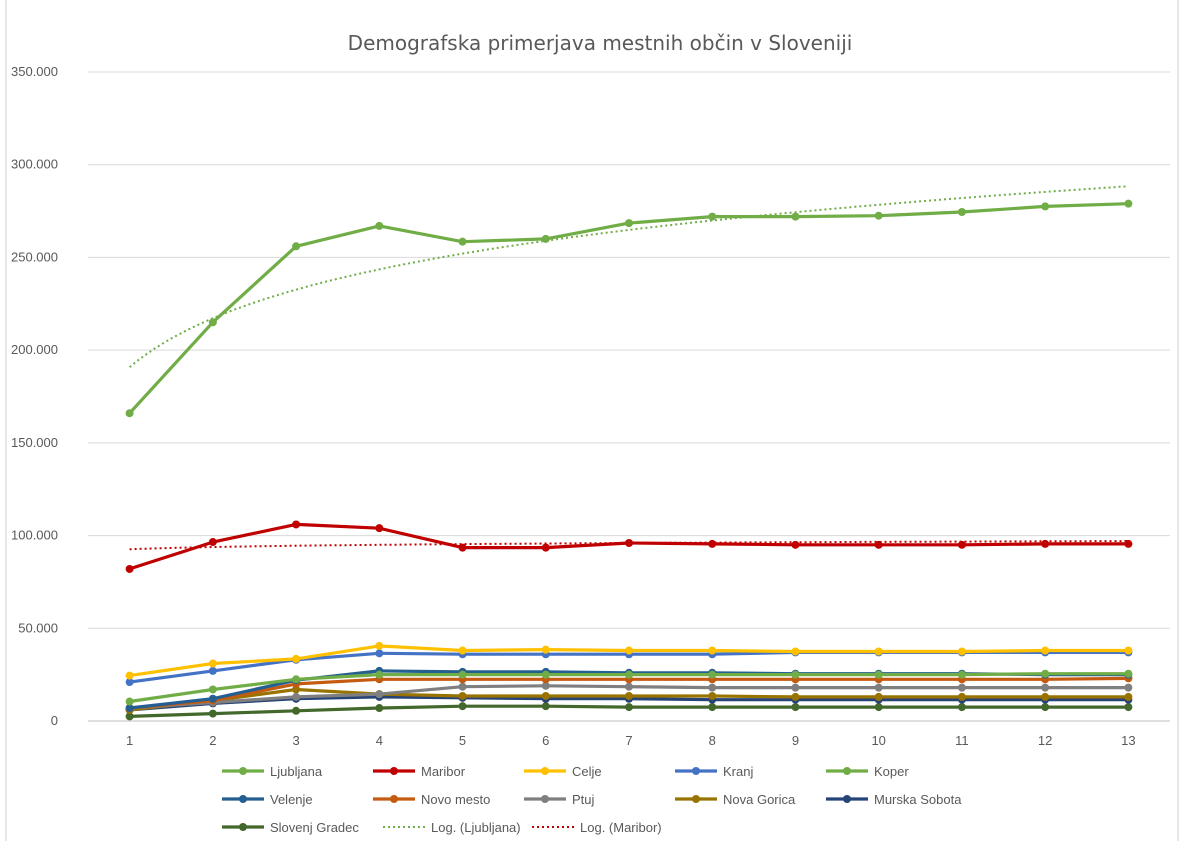 The height and width of the screenshot is (841, 1184). Describe the element at coordinates (628, 740) in the screenshot. I see `x-tick-label: 7` at that location.